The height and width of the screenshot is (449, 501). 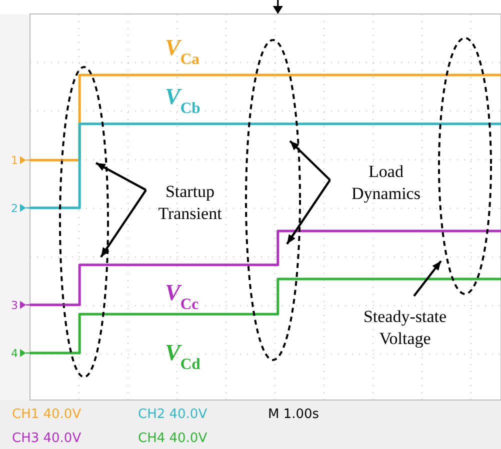 I want to click on series-label: V$_{Cb}$, so click(x=183, y=100).